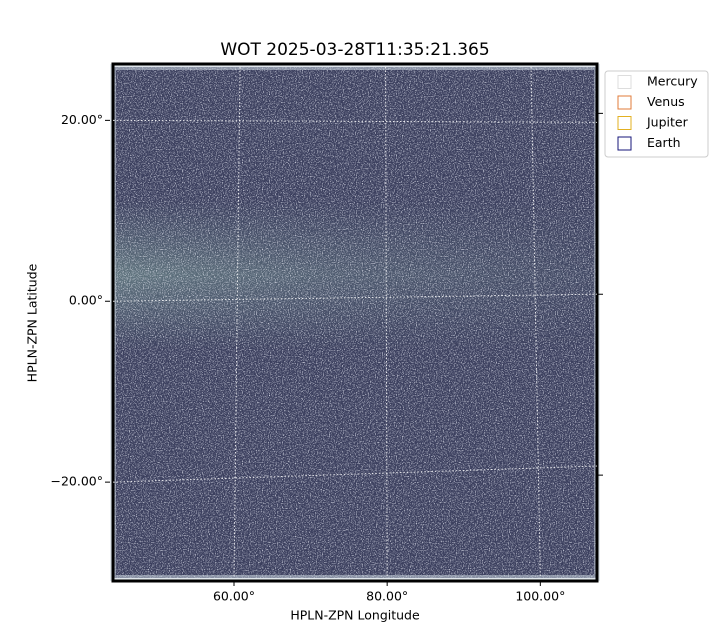 The width and height of the screenshot is (720, 640). I want to click on x-axis-label: HPLN-ZPN Longitude, so click(355, 615).